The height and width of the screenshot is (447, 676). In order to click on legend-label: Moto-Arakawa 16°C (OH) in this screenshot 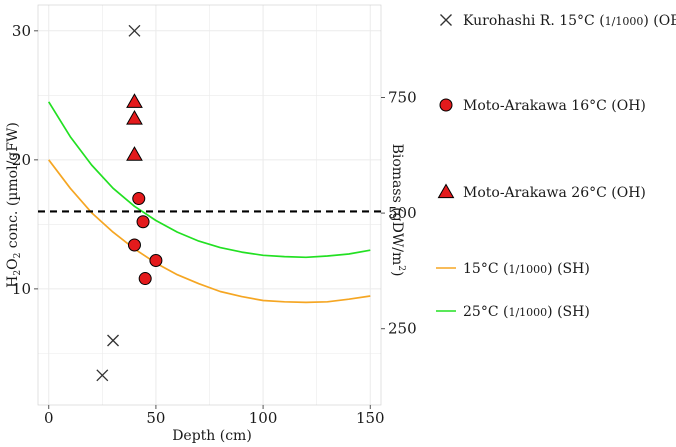, I will do `click(554, 106)`.